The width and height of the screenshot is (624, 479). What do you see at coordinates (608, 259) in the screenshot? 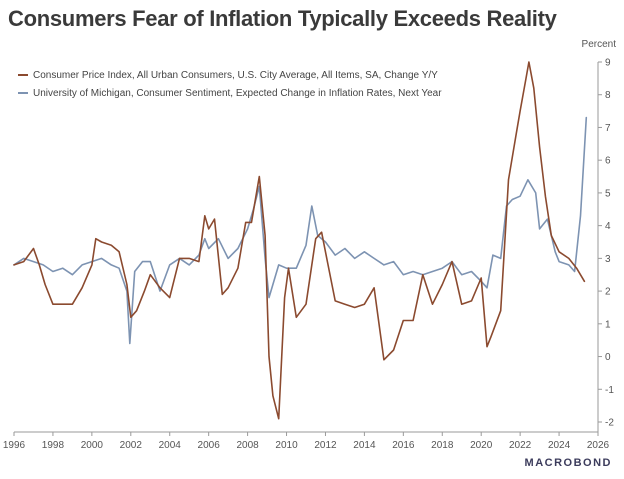
I see `y-tick-label: 3` at bounding box center [608, 259].